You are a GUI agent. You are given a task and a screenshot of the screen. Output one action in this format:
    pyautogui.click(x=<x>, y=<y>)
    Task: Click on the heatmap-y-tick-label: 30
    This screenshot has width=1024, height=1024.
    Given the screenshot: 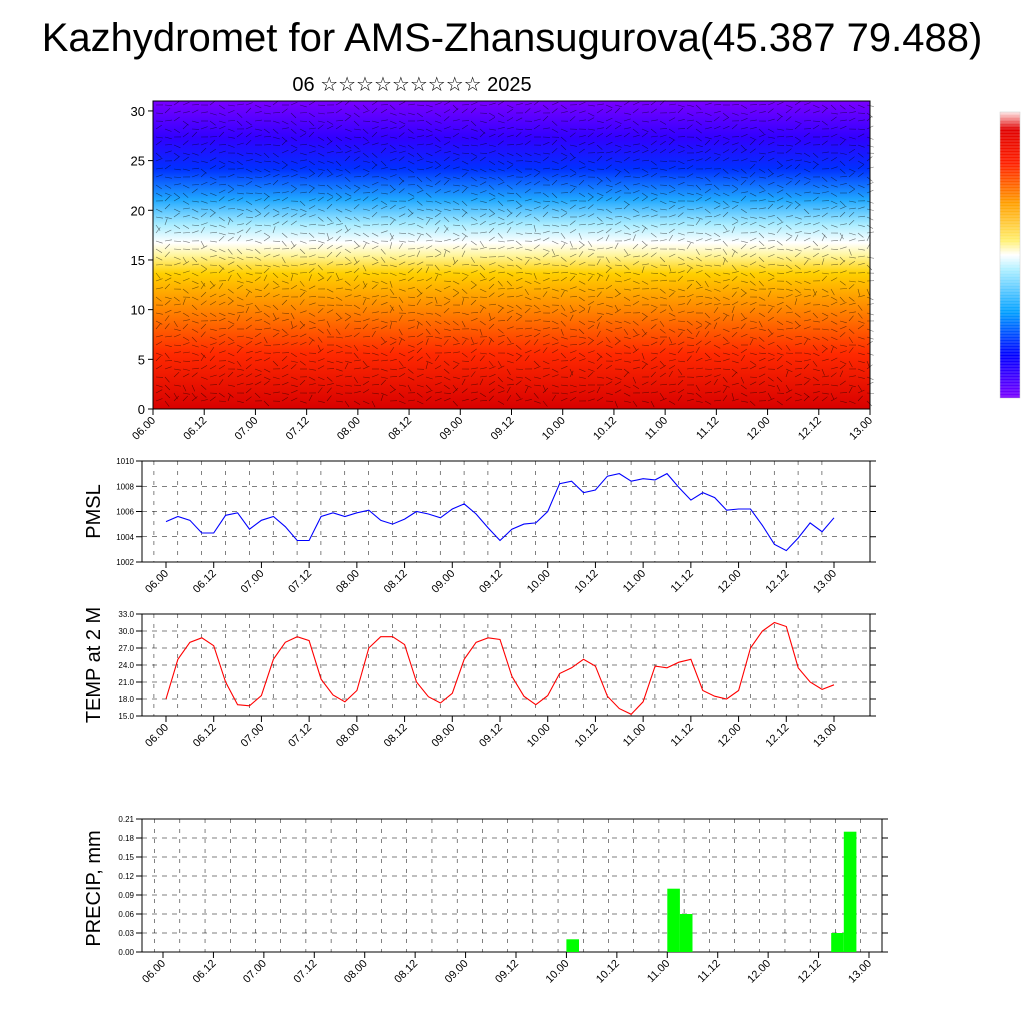 What is the action you would take?
    pyautogui.click(x=138, y=111)
    